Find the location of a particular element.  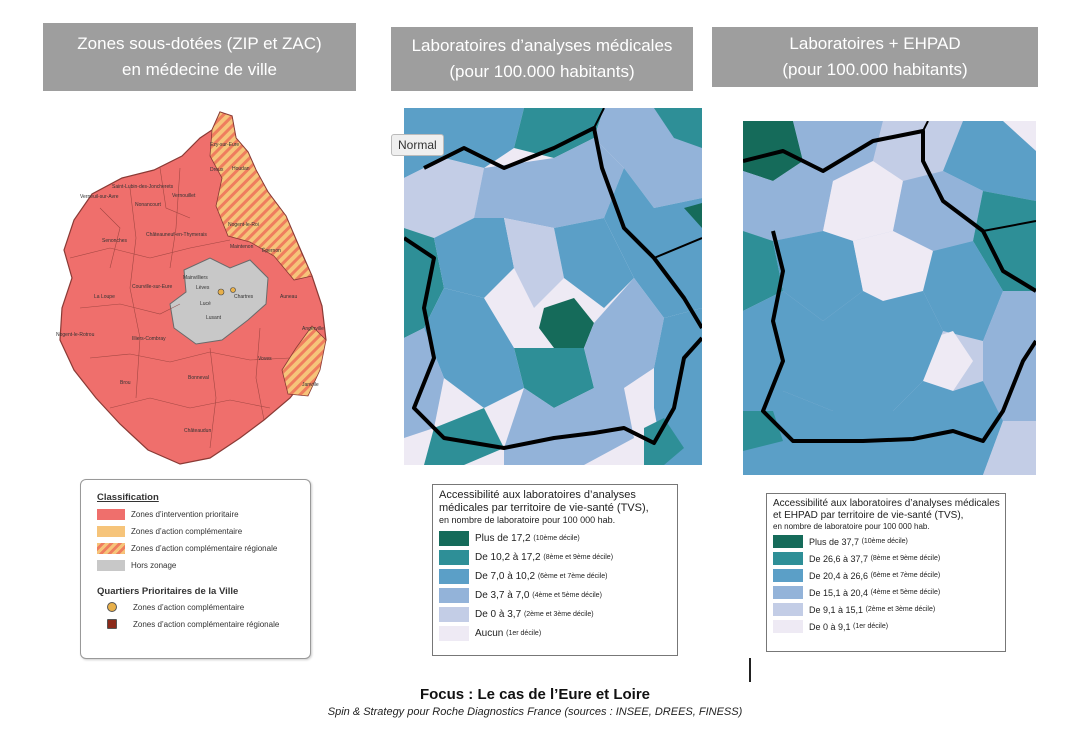

town-label: Illiers-Combray is located at coordinates (149, 339).